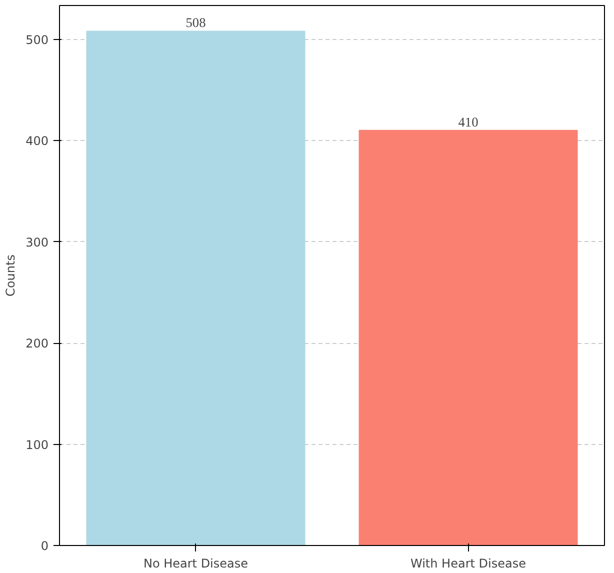  I want to click on y-tick-label: 100, so click(37, 445).